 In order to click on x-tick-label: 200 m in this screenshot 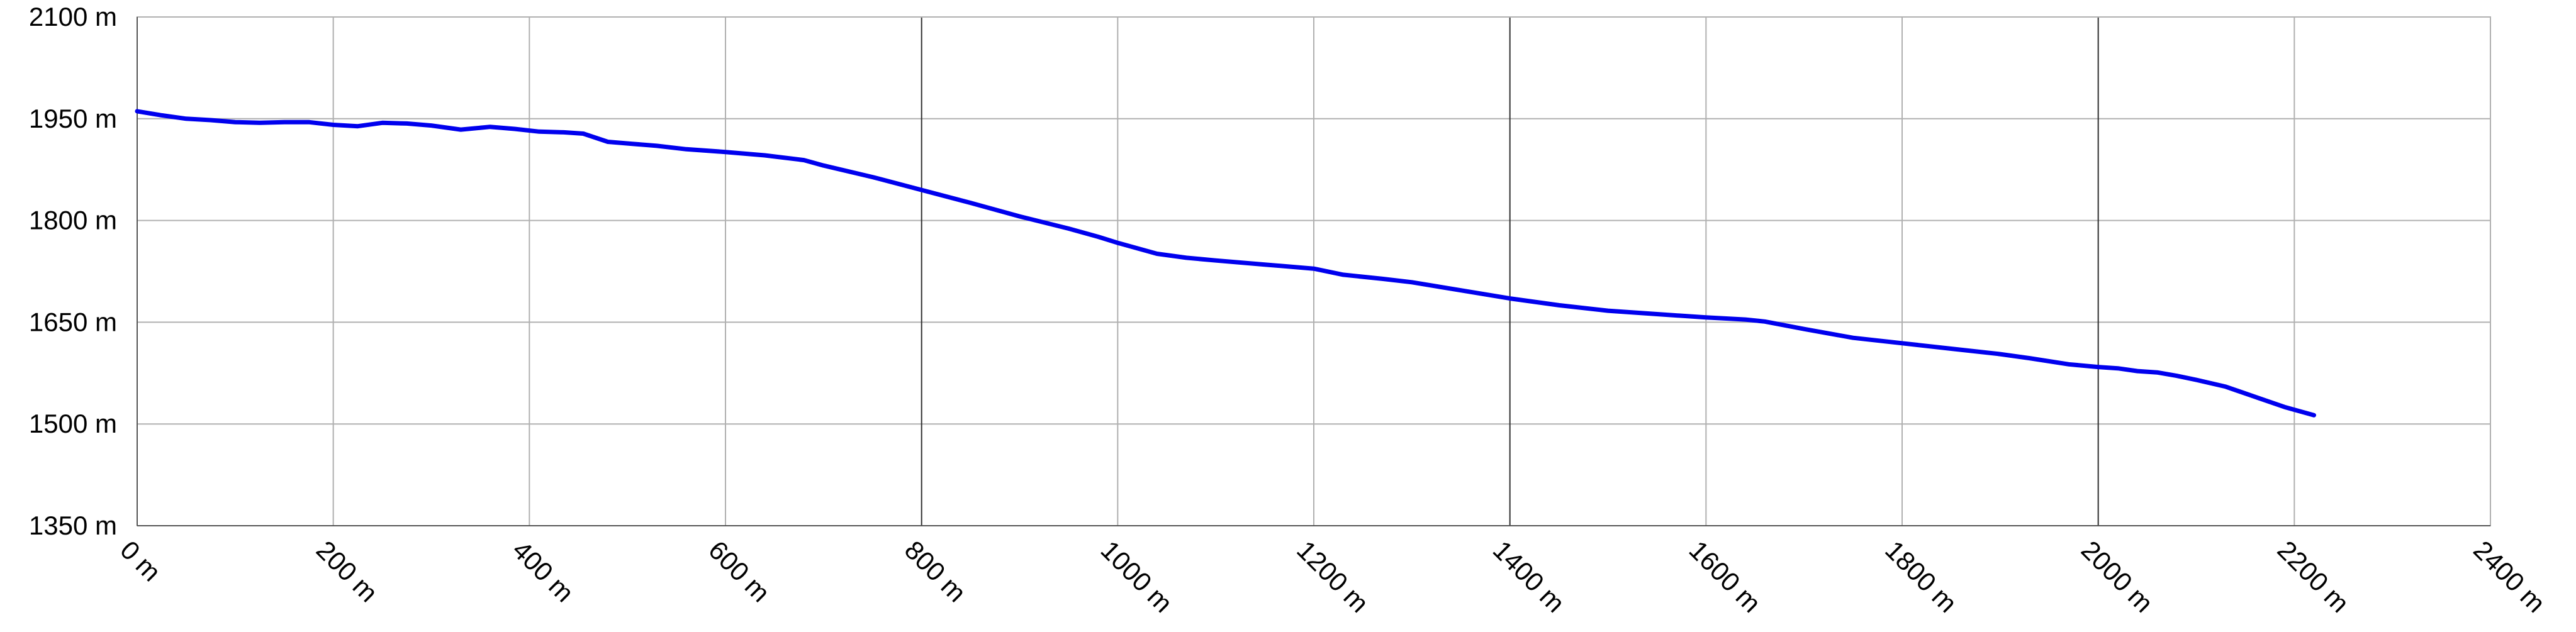, I will do `click(347, 571)`.